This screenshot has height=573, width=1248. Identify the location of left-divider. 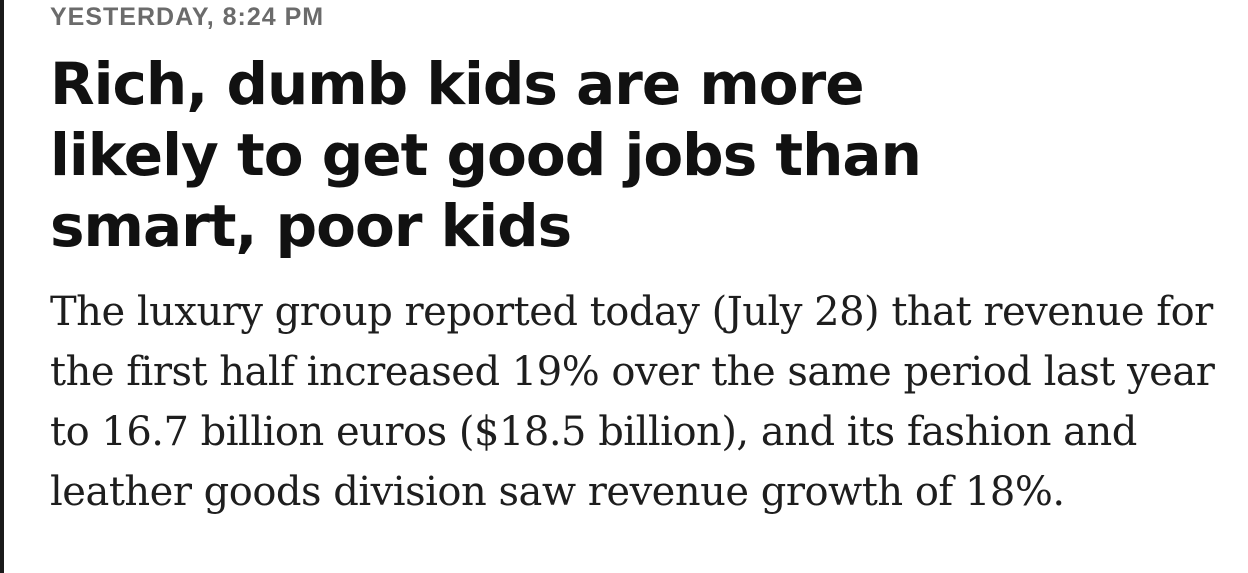
(2, 286).